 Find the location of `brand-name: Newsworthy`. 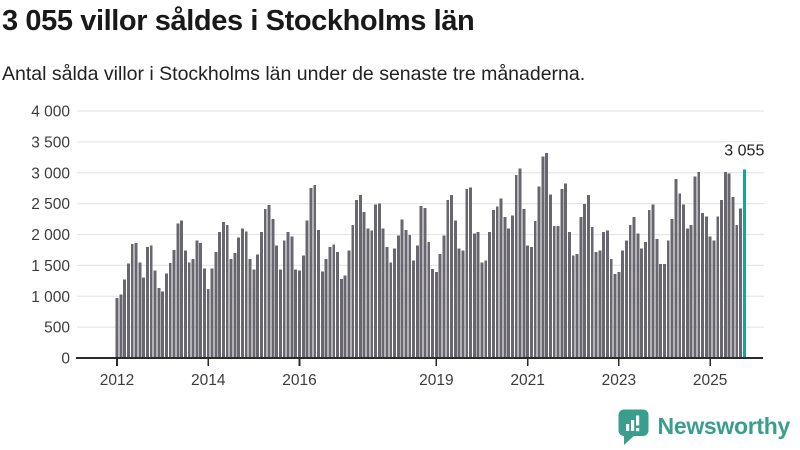

brand-name: Newsworthy is located at coordinates (724, 426).